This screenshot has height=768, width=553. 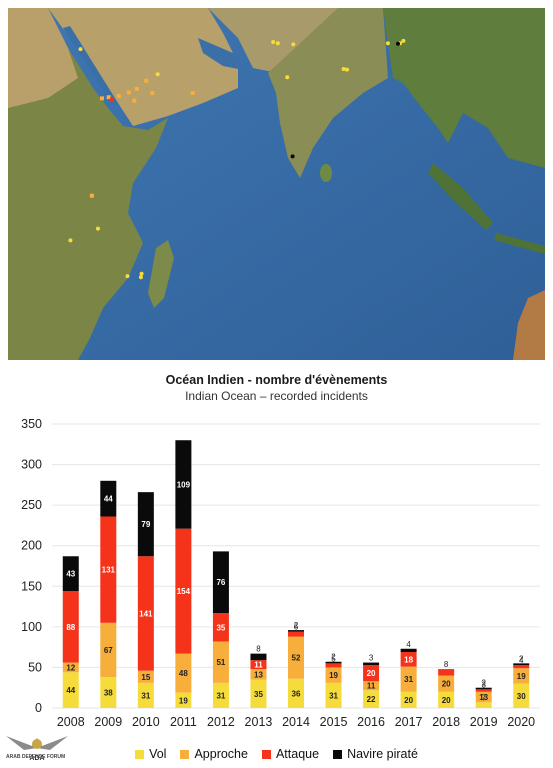 I want to click on y-tick-label: 300, so click(x=31, y=465).